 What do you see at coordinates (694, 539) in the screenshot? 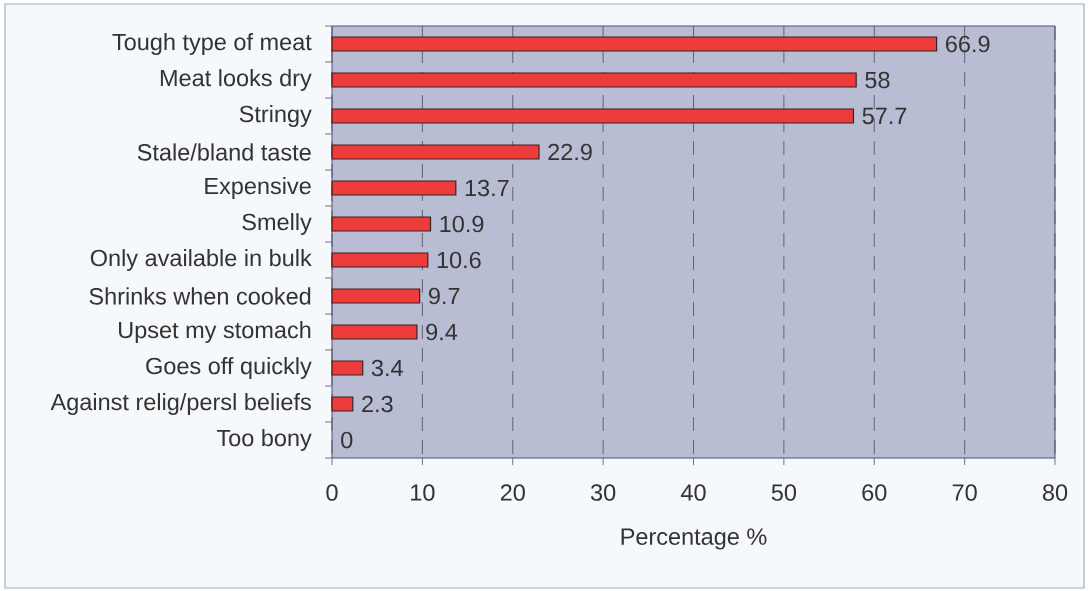
I see `x-axis-title: Percentage %` at bounding box center [694, 539].